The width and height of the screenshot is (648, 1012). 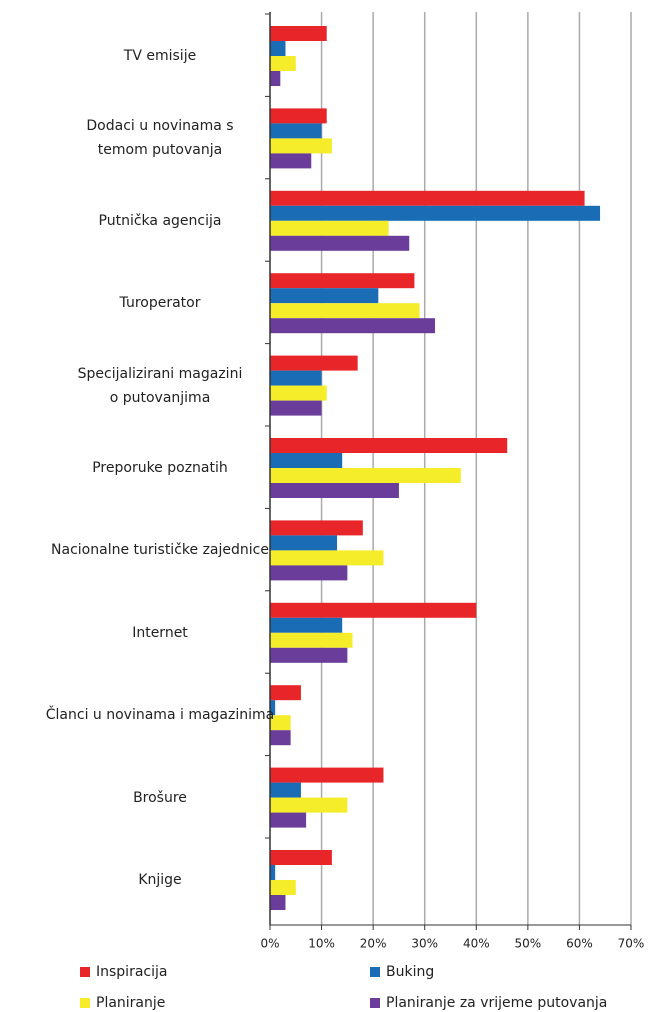 What do you see at coordinates (160, 385) in the screenshot?
I see `category-label: Specijalizirani magazini o putovanjima` at bounding box center [160, 385].